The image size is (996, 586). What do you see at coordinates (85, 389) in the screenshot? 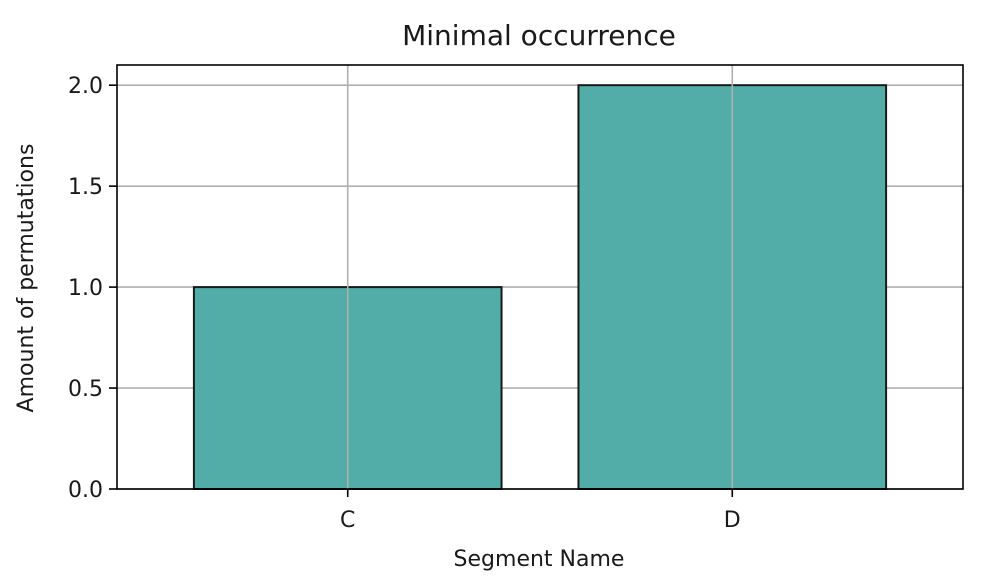
I see `y-tick-label: 0.5` at bounding box center [85, 389].